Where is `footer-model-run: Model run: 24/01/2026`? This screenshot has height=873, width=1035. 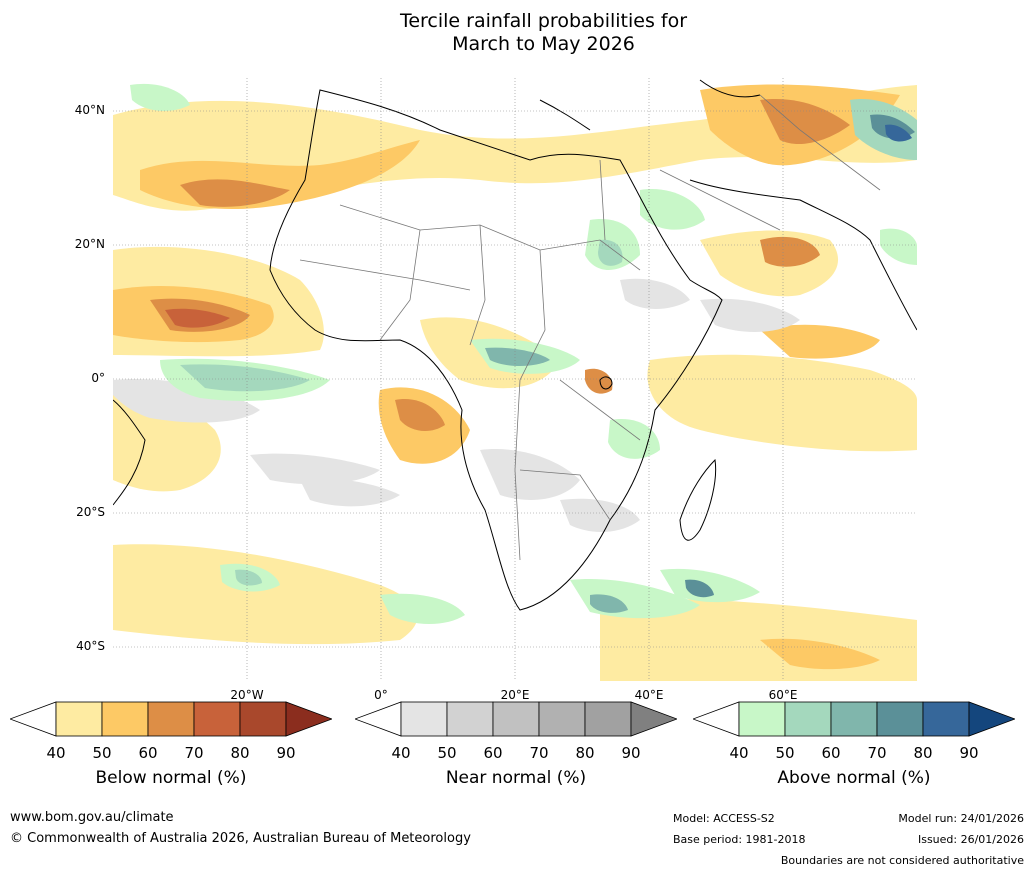
footer-model-run: Model run: 24/01/2026 is located at coordinates (961, 818).